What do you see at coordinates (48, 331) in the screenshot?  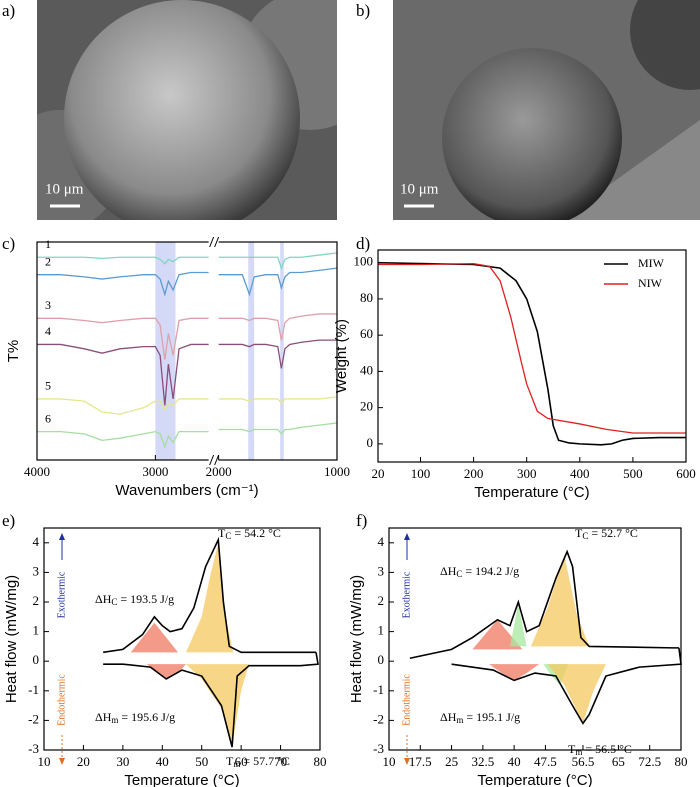 I see `series-label: 4` at bounding box center [48, 331].